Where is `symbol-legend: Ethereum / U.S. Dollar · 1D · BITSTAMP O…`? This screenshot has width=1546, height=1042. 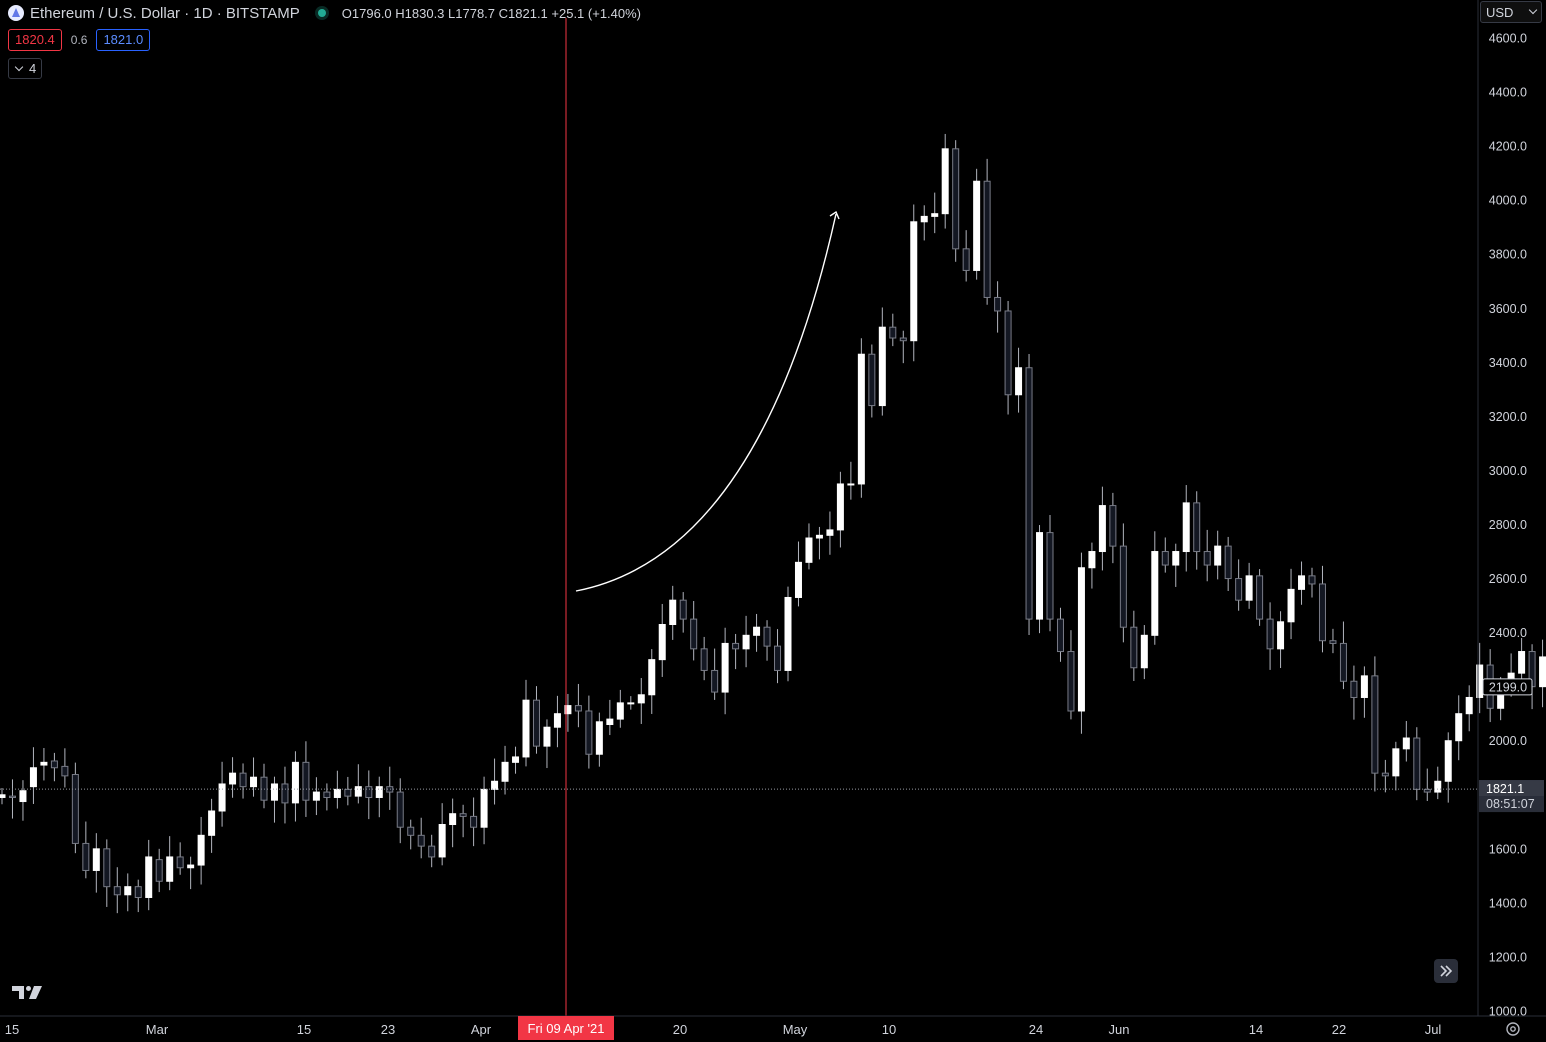
symbol-legend: Ethereum / U.S. Dollar · 1D · BITSTAMP O… is located at coordinates (324, 13).